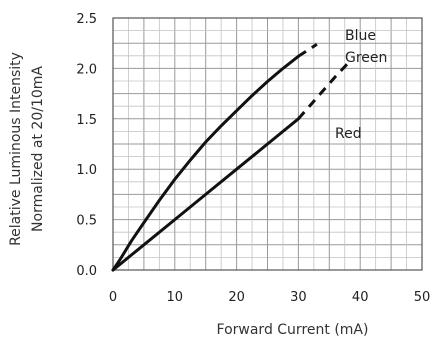 This screenshot has width=433, height=340. What do you see at coordinates (86, 221) in the screenshot?
I see `y-tick-label: 0.5` at bounding box center [86, 221].